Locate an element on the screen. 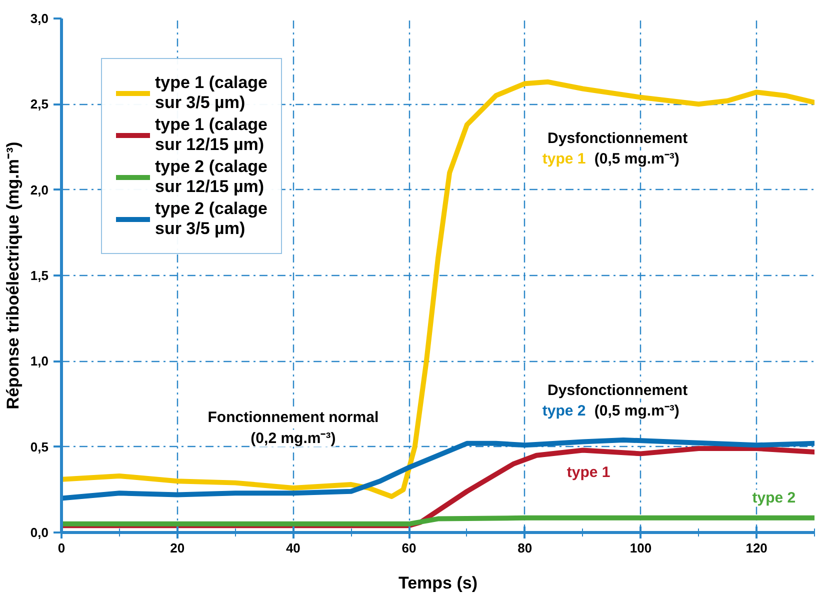  y-axis-title: Réponse triboélectrique (mg.m⁻³) is located at coordinates (12, 276).